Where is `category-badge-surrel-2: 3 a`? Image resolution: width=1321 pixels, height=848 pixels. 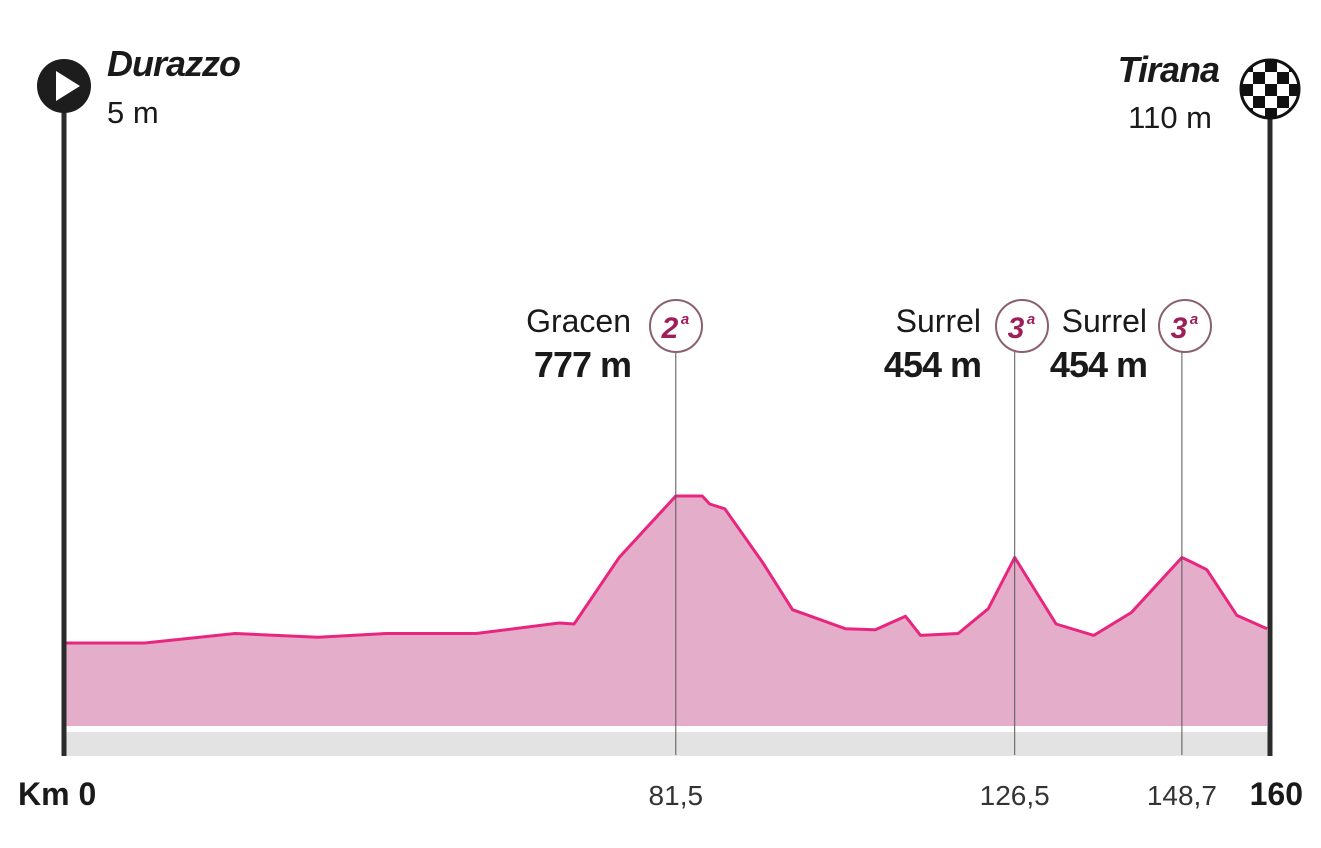 category-badge-surrel-2: 3 a is located at coordinates (1185, 326).